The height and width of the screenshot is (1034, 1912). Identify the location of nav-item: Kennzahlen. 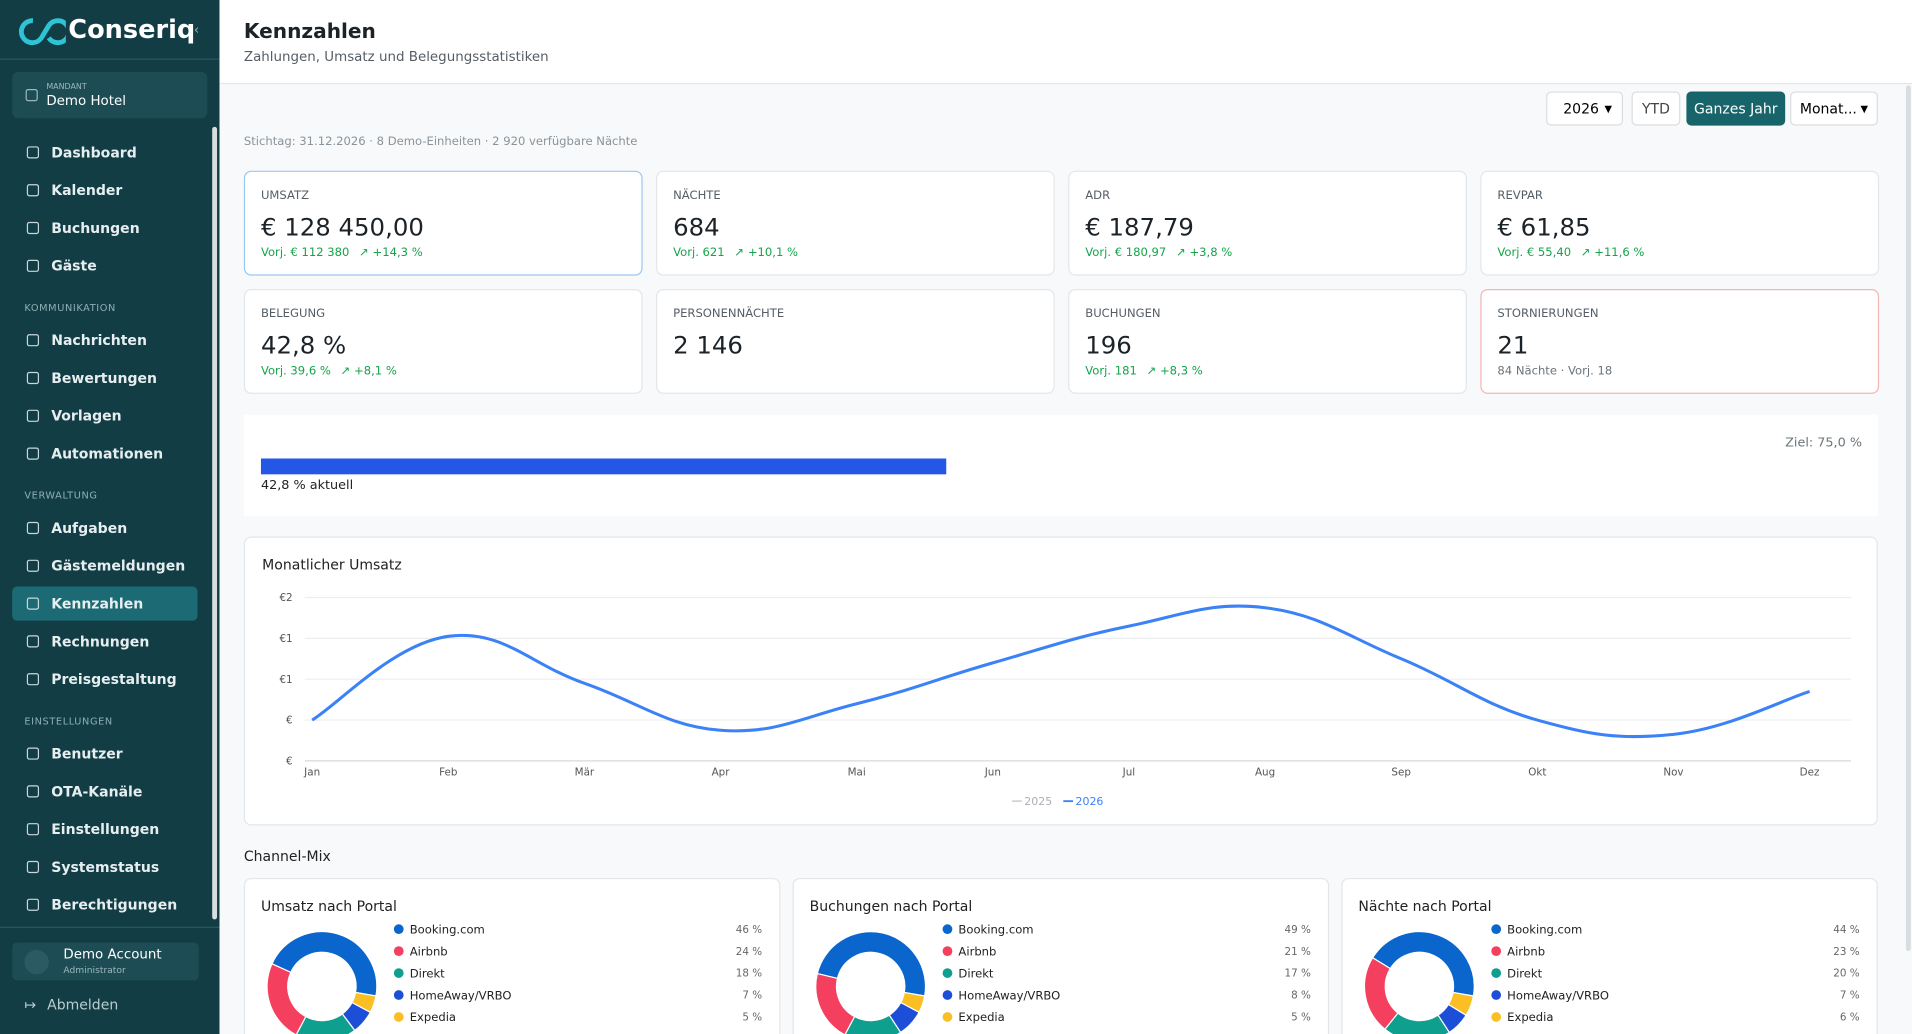
(105, 603).